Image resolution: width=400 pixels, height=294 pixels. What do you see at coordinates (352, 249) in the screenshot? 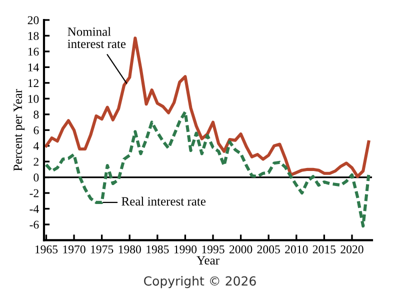
I see `x-tick-label: 2020` at bounding box center [352, 249].